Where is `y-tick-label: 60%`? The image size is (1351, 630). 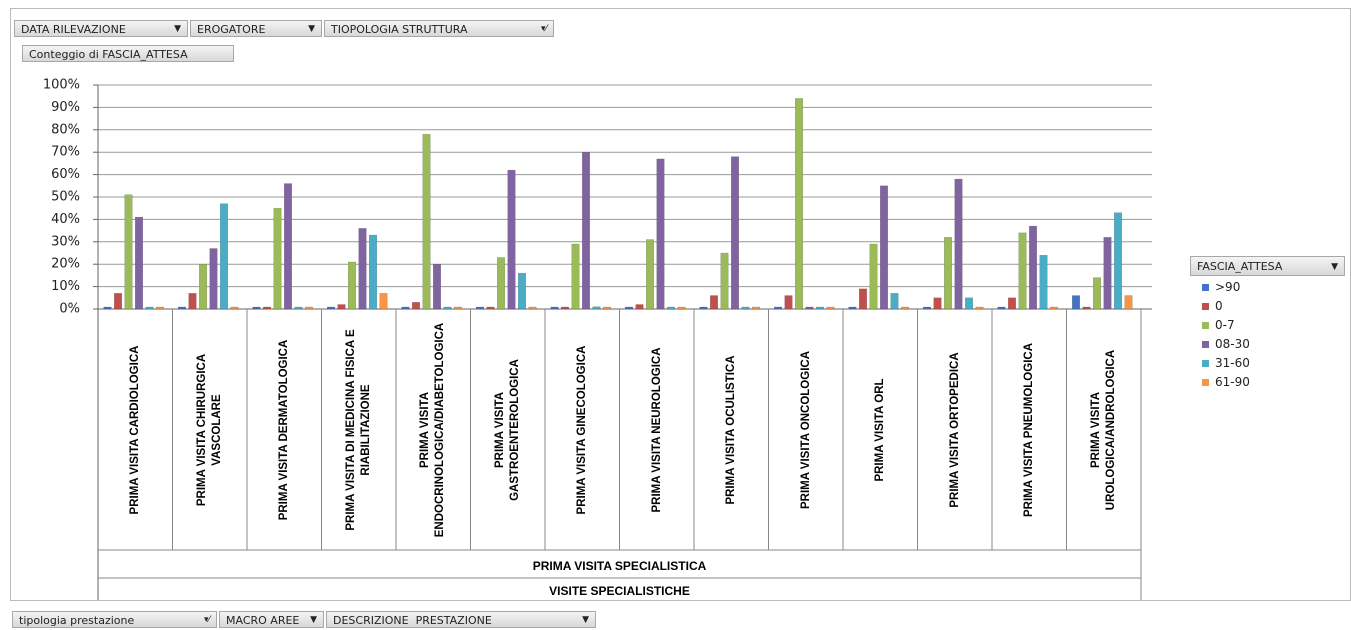 y-tick-label: 60% is located at coordinates (65, 174).